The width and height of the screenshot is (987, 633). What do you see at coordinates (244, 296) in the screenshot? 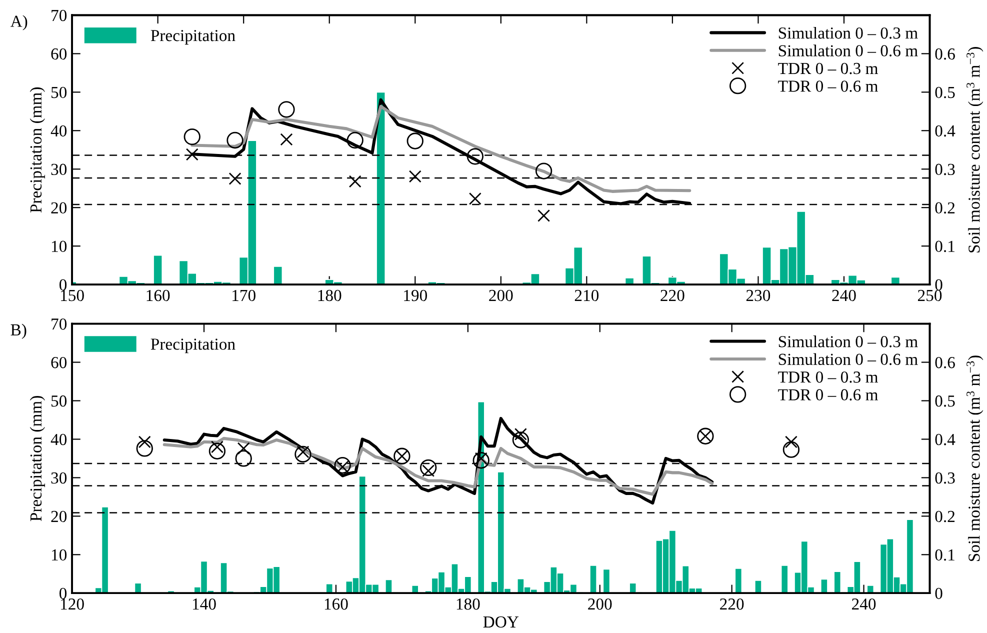
I see `x-tick-label: 170` at bounding box center [244, 296].